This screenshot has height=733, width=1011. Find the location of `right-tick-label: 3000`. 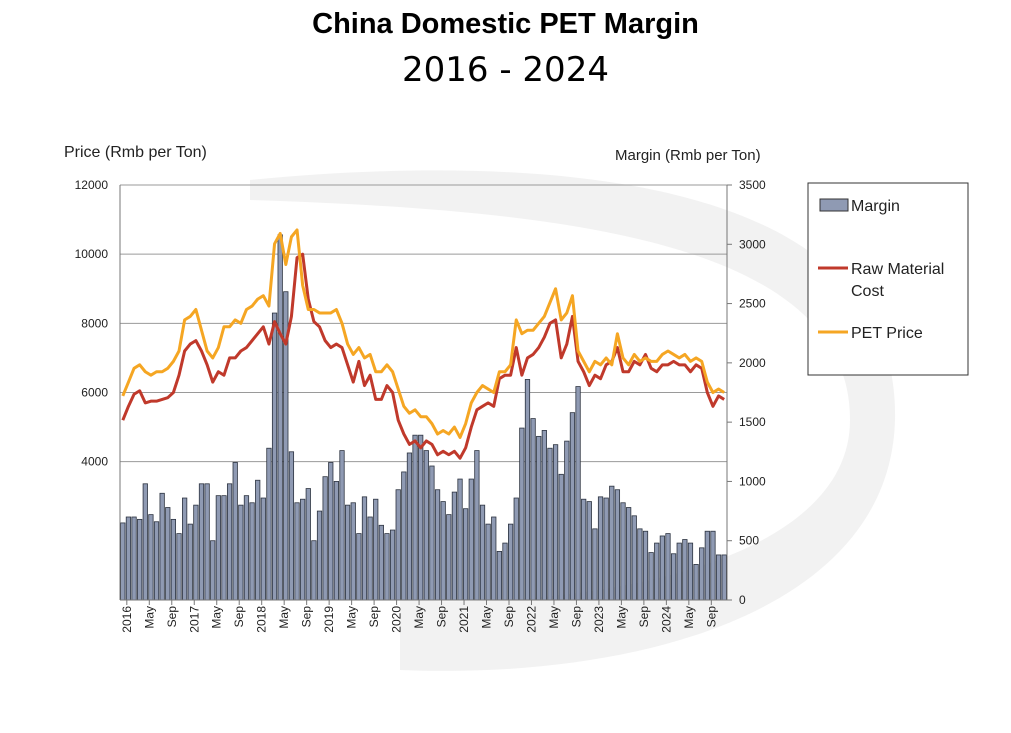

right-tick-label: 3000 is located at coordinates (752, 244).